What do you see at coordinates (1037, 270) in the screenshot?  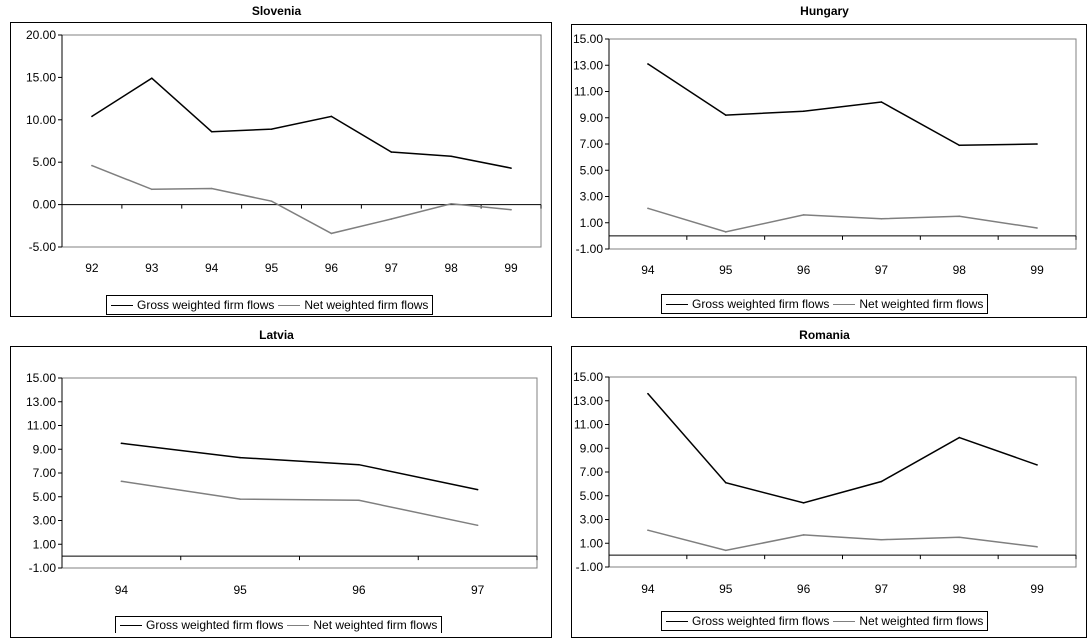 I see `x-tick-label: 99` at bounding box center [1037, 270].